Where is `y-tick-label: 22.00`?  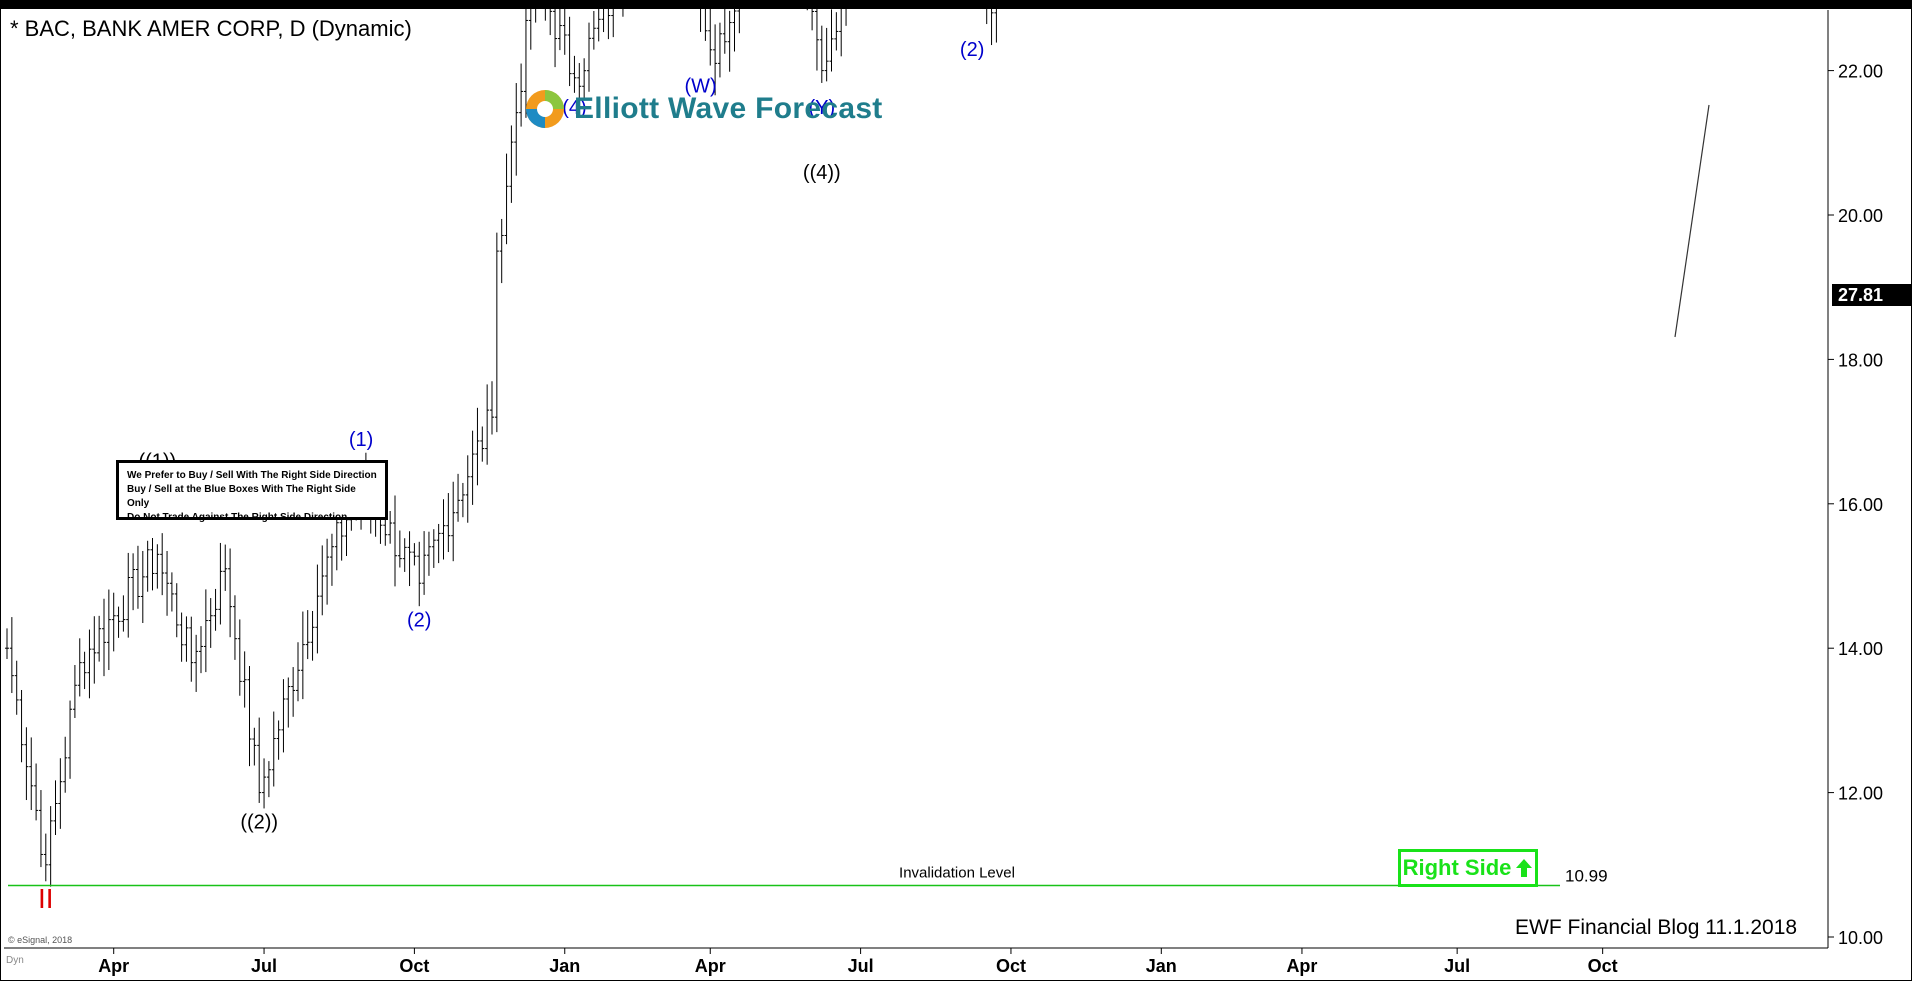
y-tick-label: 22.00 is located at coordinates (1860, 72).